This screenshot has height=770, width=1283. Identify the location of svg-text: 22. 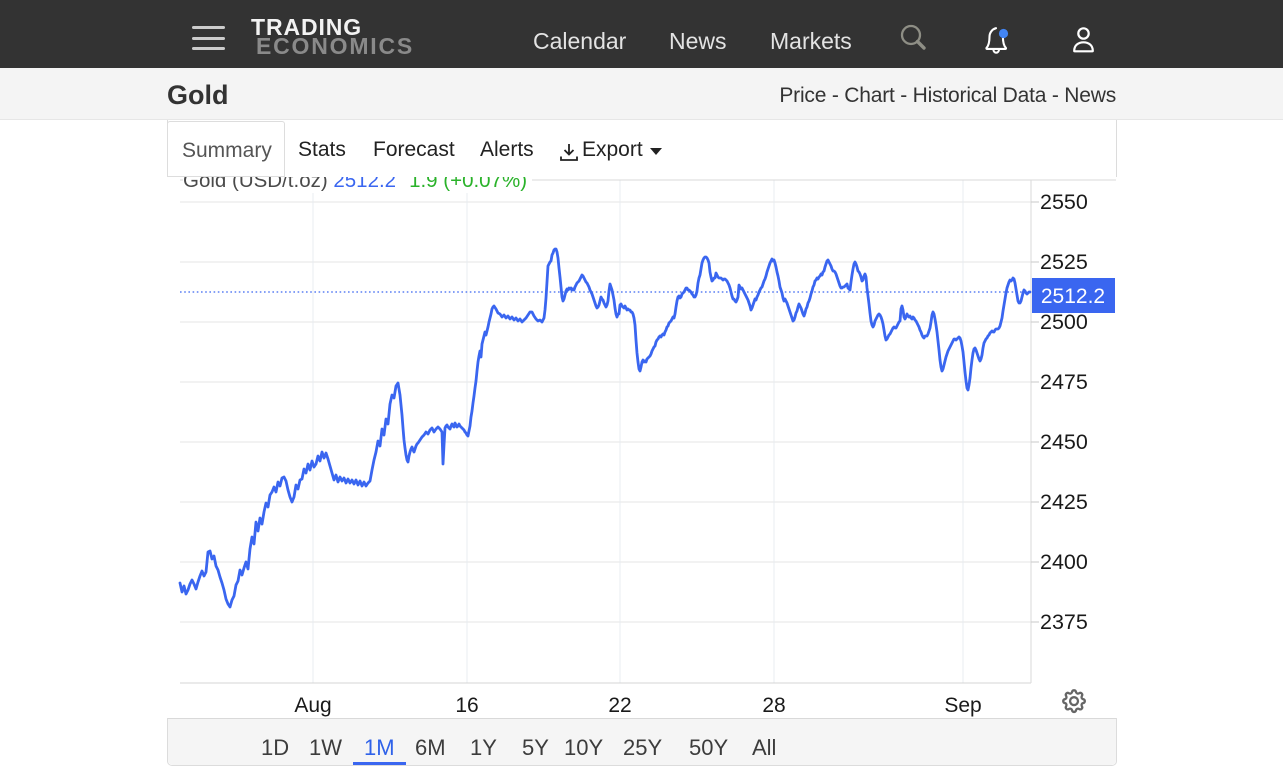
(619, 705).